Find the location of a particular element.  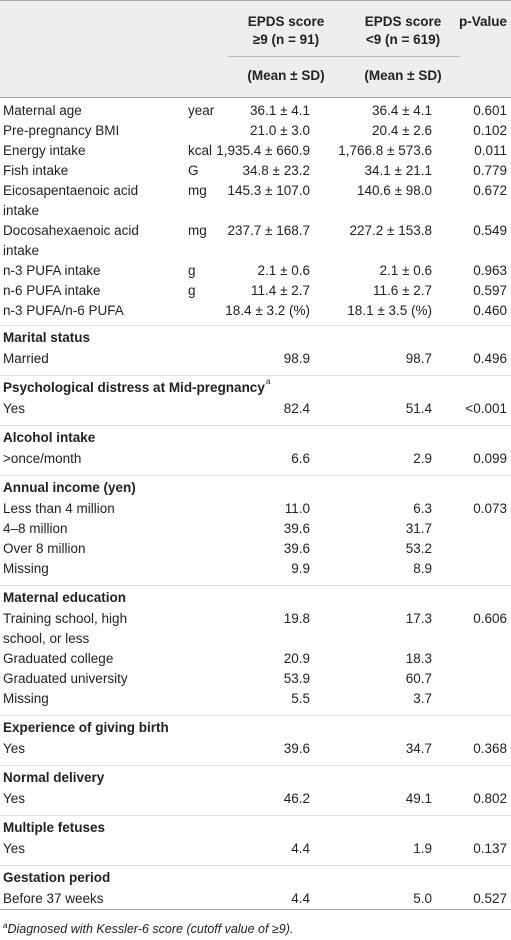

cell-epds-low: 36.4 ± 4.1 is located at coordinates (402, 110).